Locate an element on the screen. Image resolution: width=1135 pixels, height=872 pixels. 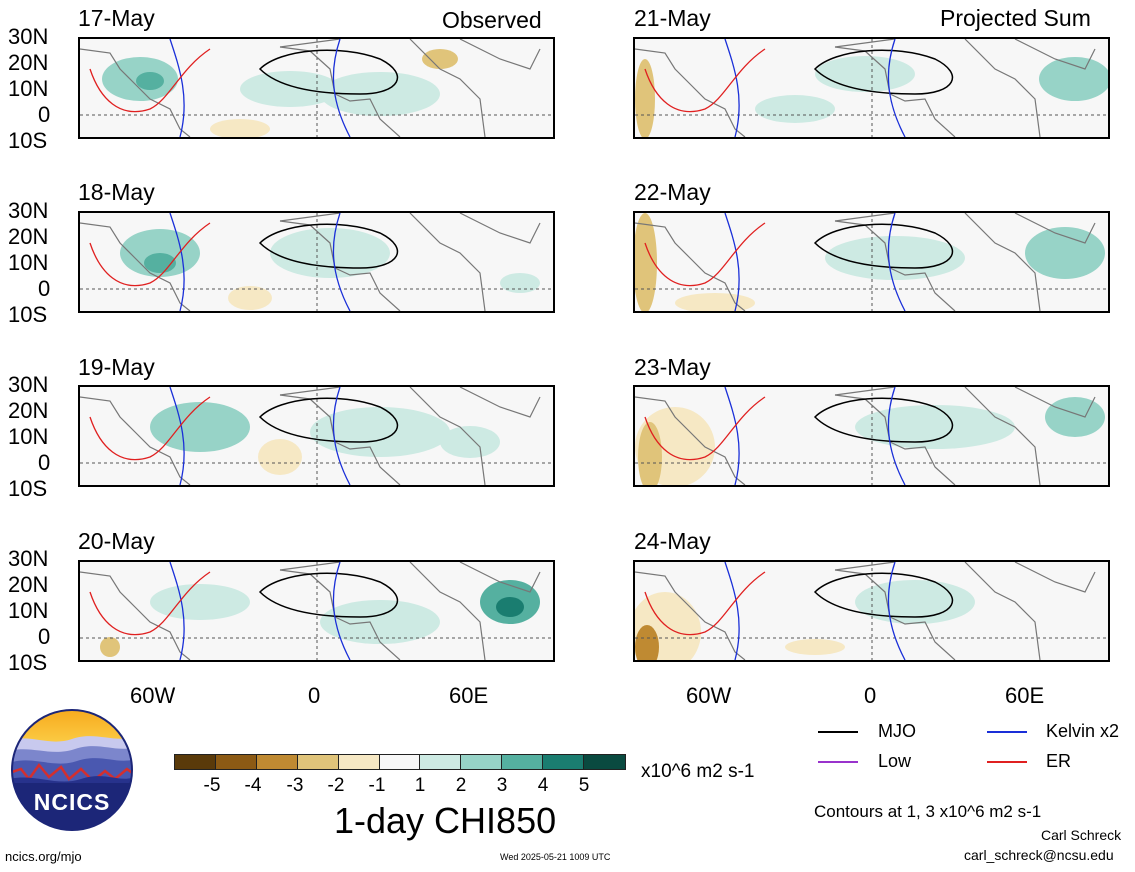
colorbar-tick-label: -5 is located at coordinates (212, 785).